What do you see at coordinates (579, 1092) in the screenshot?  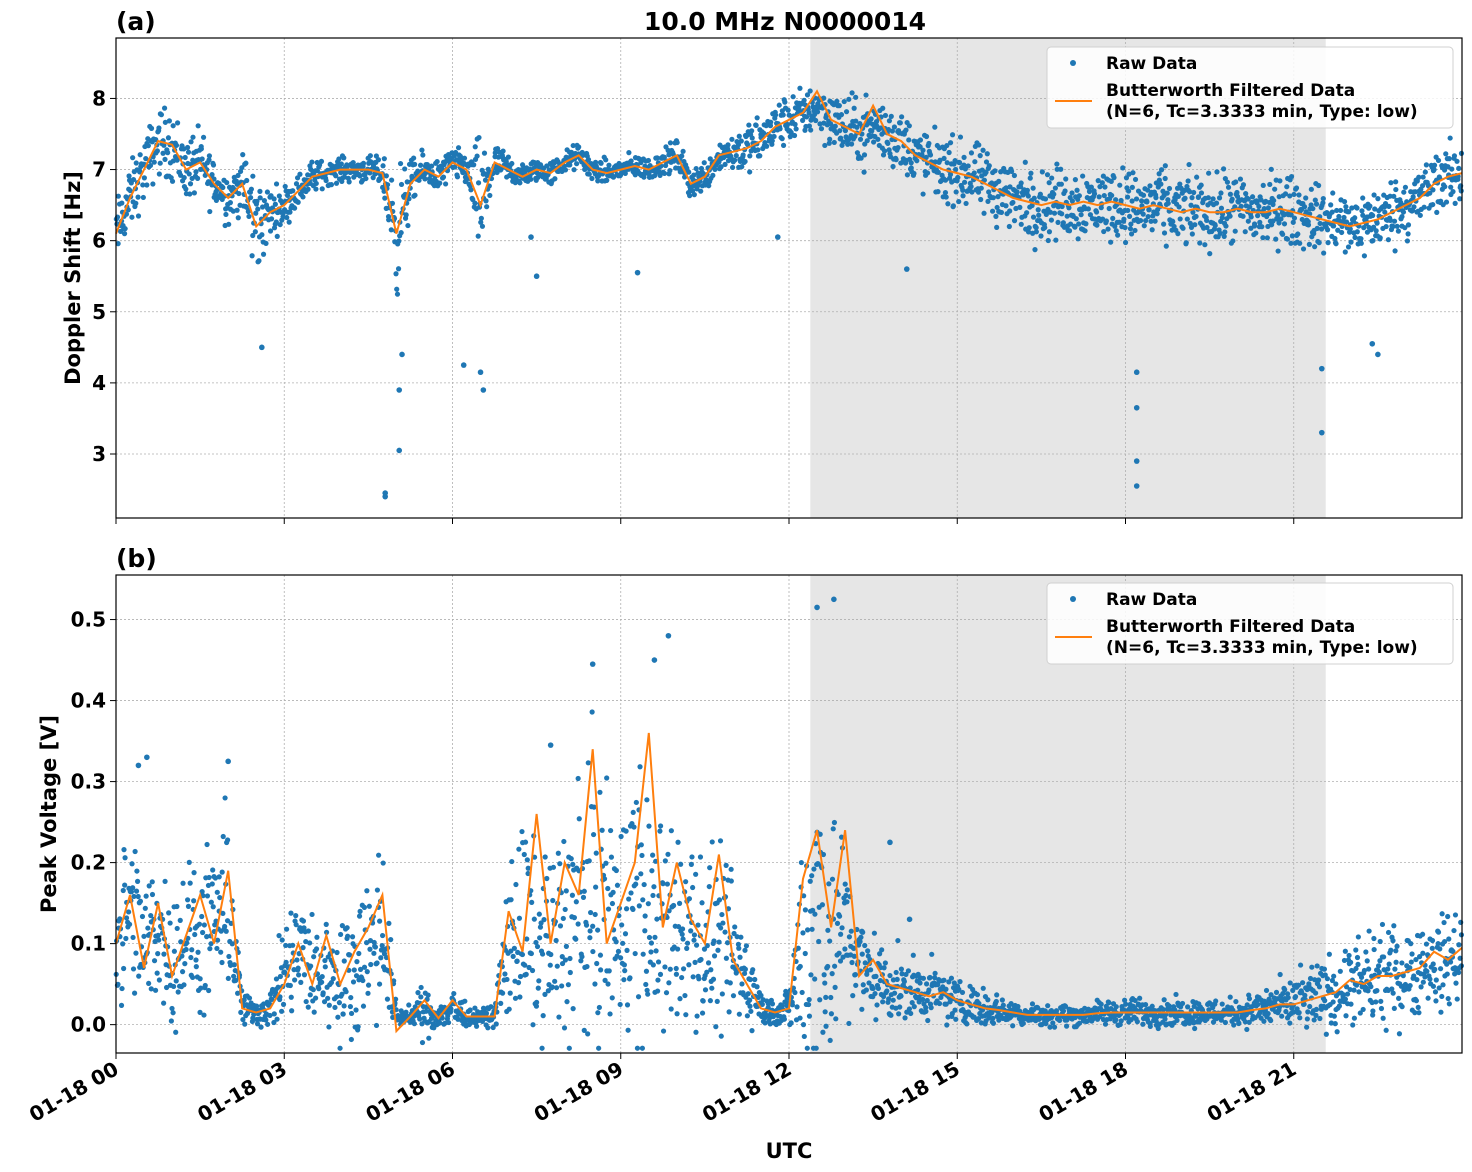 I see `x-tick-label: 01-18 09` at bounding box center [579, 1092].